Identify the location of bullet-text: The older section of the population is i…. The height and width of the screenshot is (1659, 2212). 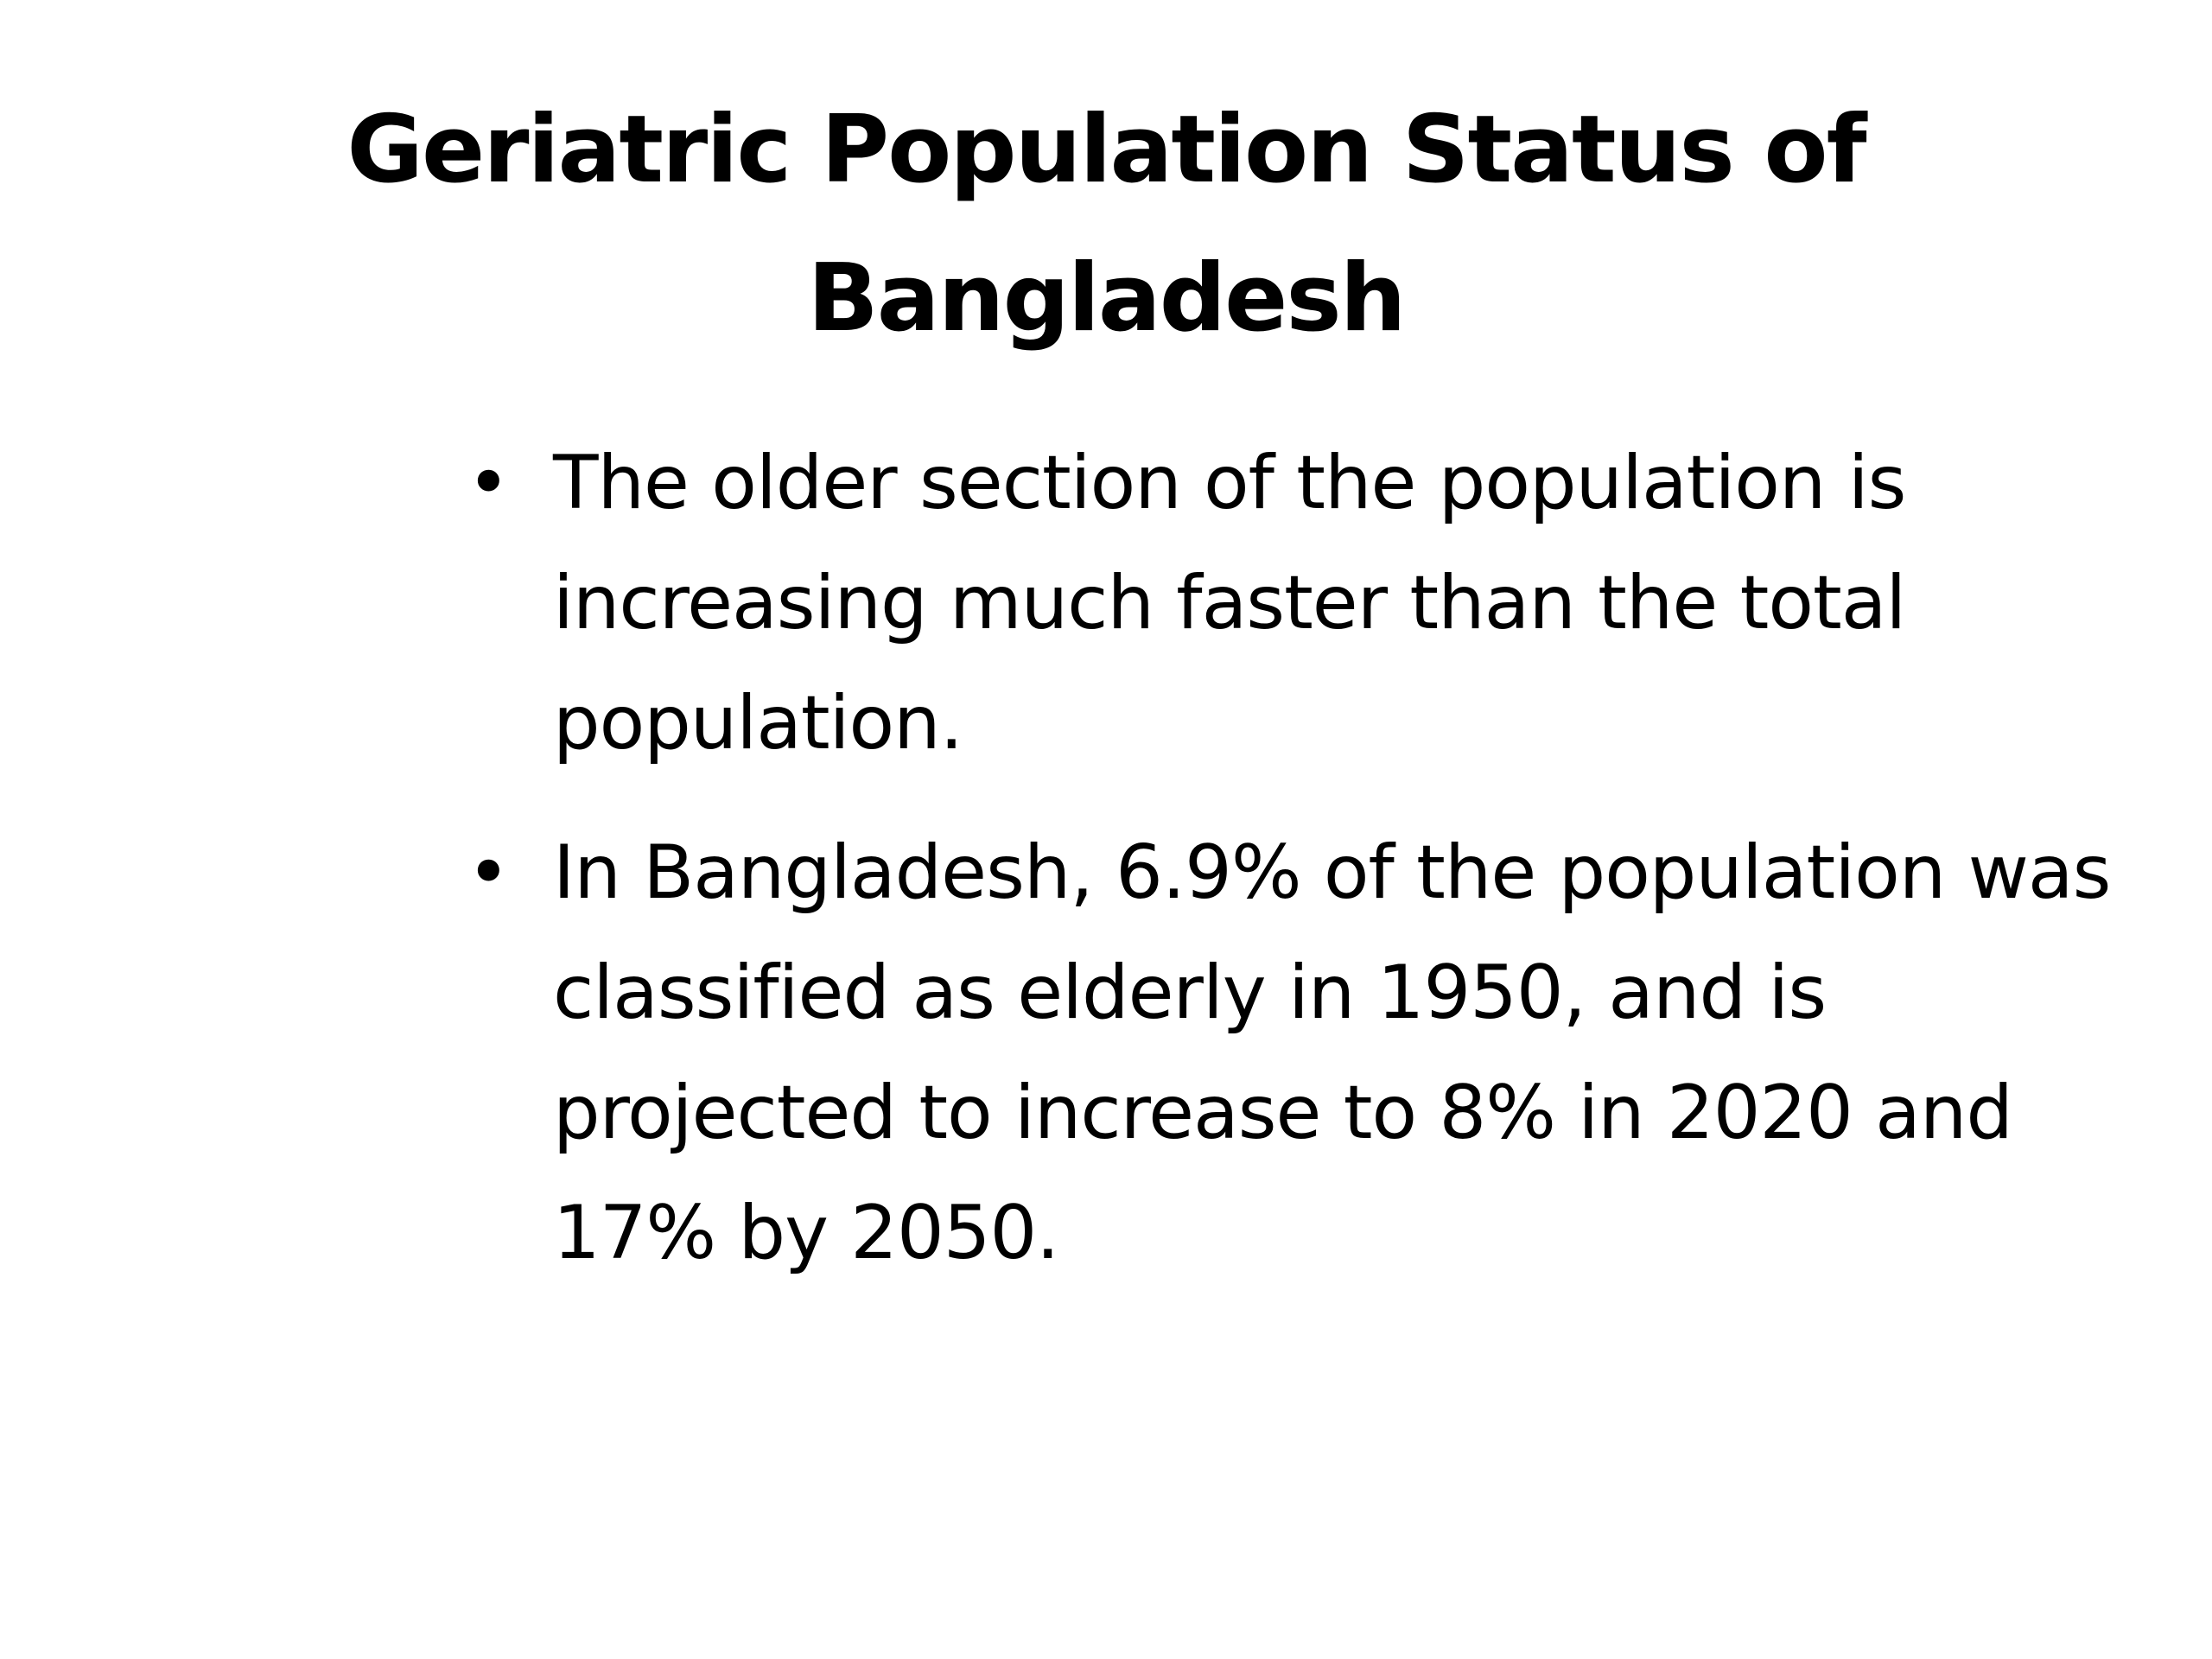
(1229, 603).